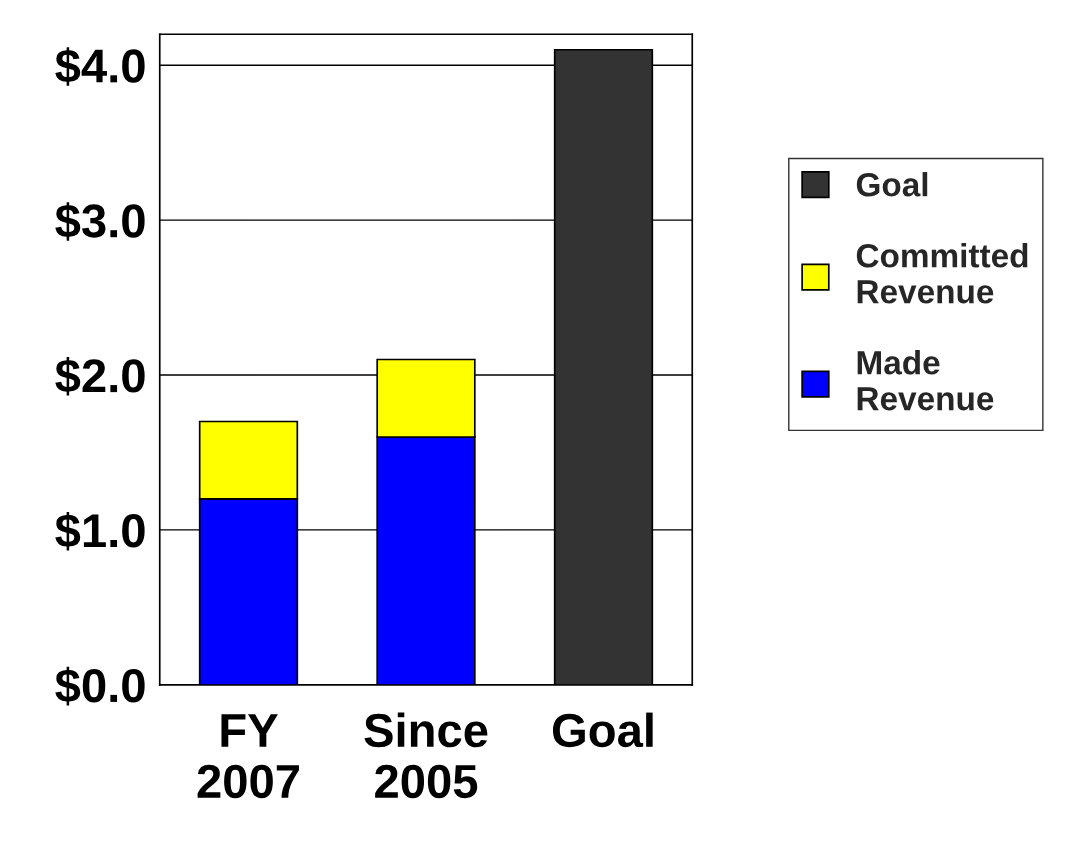 This screenshot has width=1065, height=856. I want to click on legend-label: Made Revenue, so click(925, 380).